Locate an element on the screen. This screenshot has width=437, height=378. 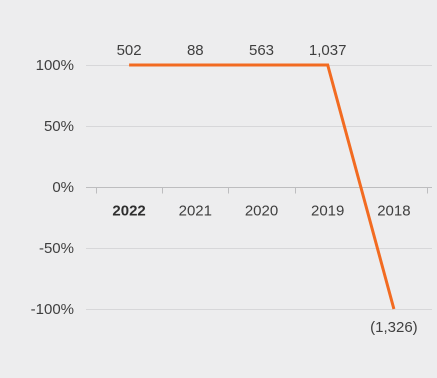
x-axis-tick-labels: 2022 2021 2020 2019 2018 is located at coordinates (261, 211).